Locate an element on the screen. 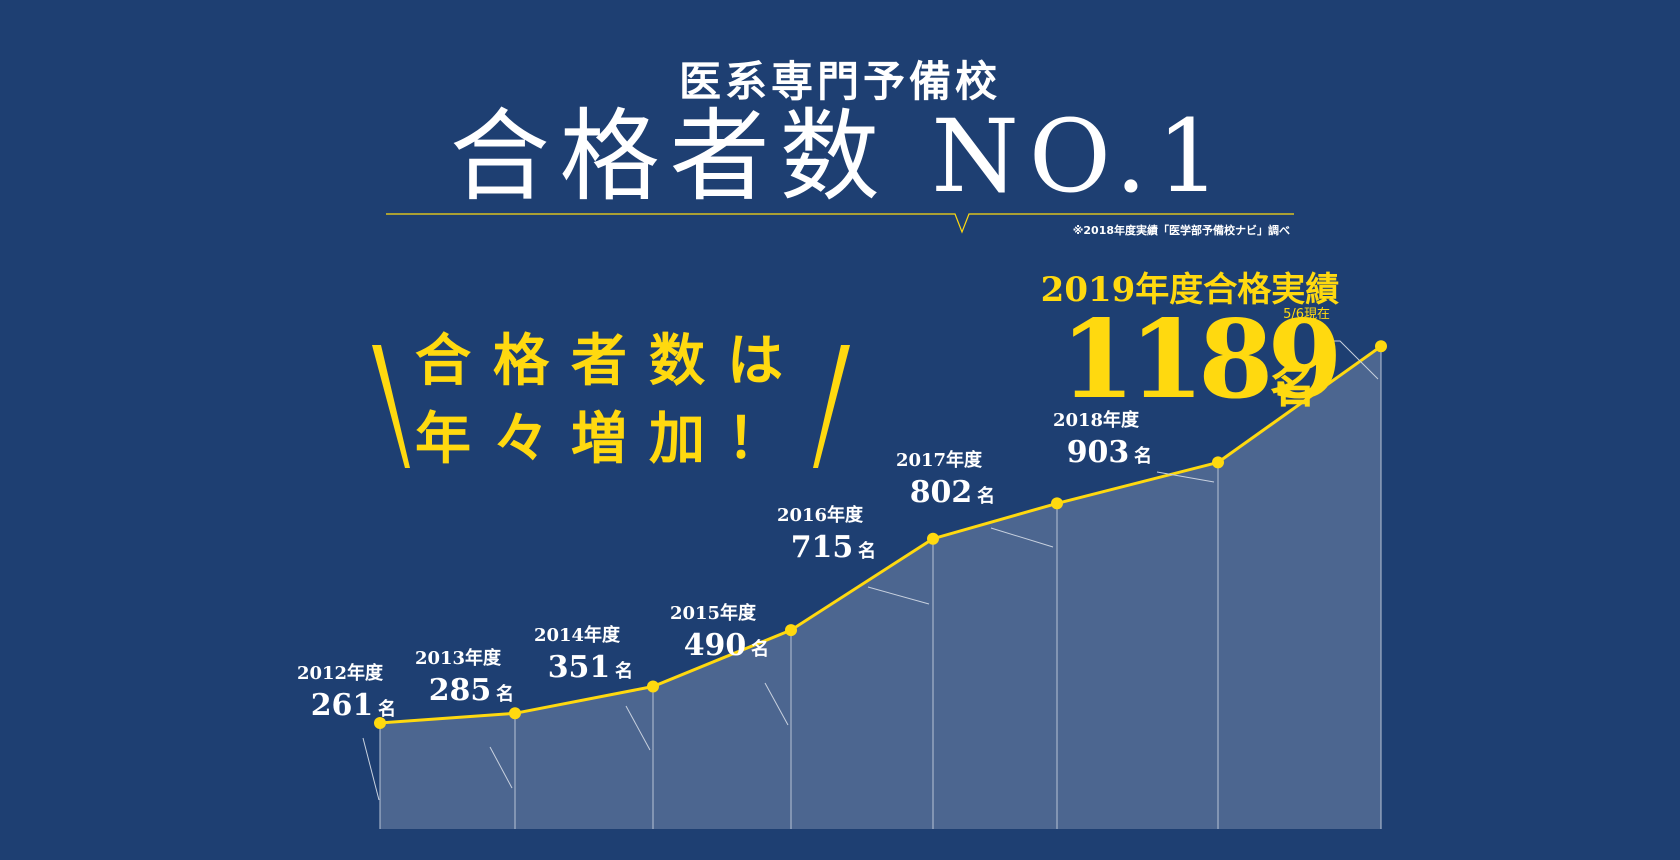 The height and width of the screenshot is (860, 1680). point-value-label: 802 is located at coordinates (941, 492).